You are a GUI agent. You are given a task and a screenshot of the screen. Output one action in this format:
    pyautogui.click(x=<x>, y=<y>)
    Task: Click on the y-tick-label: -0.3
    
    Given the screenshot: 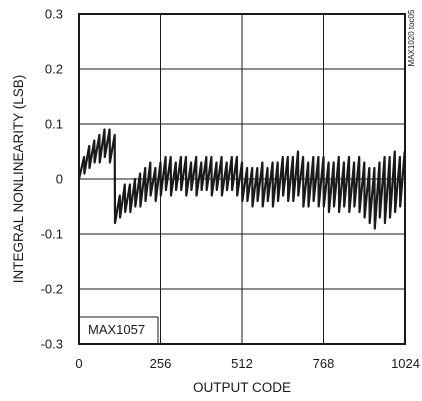 What is the action you would take?
    pyautogui.click(x=52, y=344)
    